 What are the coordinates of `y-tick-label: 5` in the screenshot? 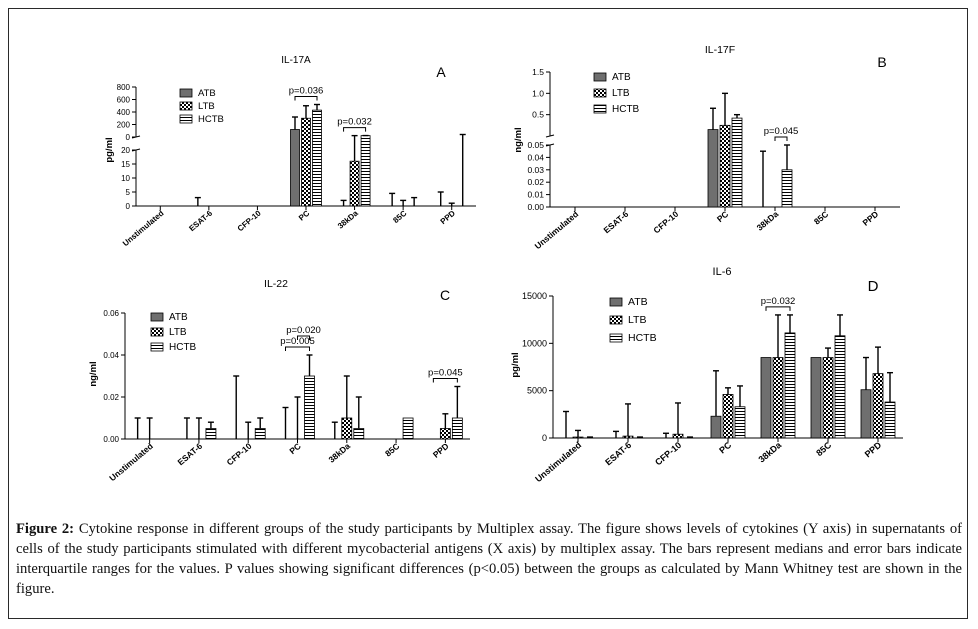 It's located at (128, 192).